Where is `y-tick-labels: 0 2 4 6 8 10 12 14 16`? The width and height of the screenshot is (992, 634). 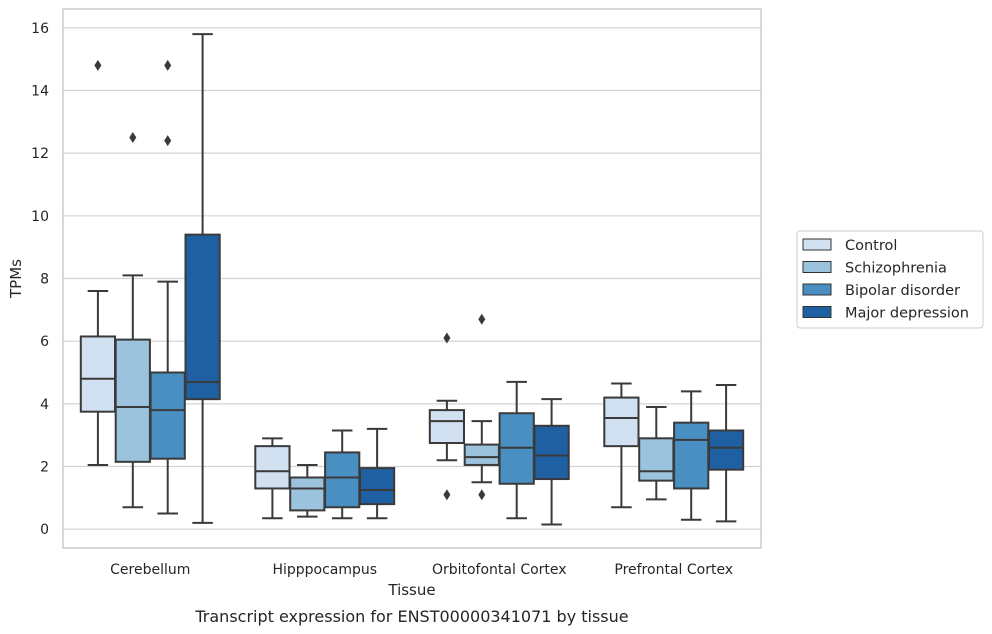 y-tick-labels: 0 2 4 6 8 10 12 14 16 is located at coordinates (40, 279).